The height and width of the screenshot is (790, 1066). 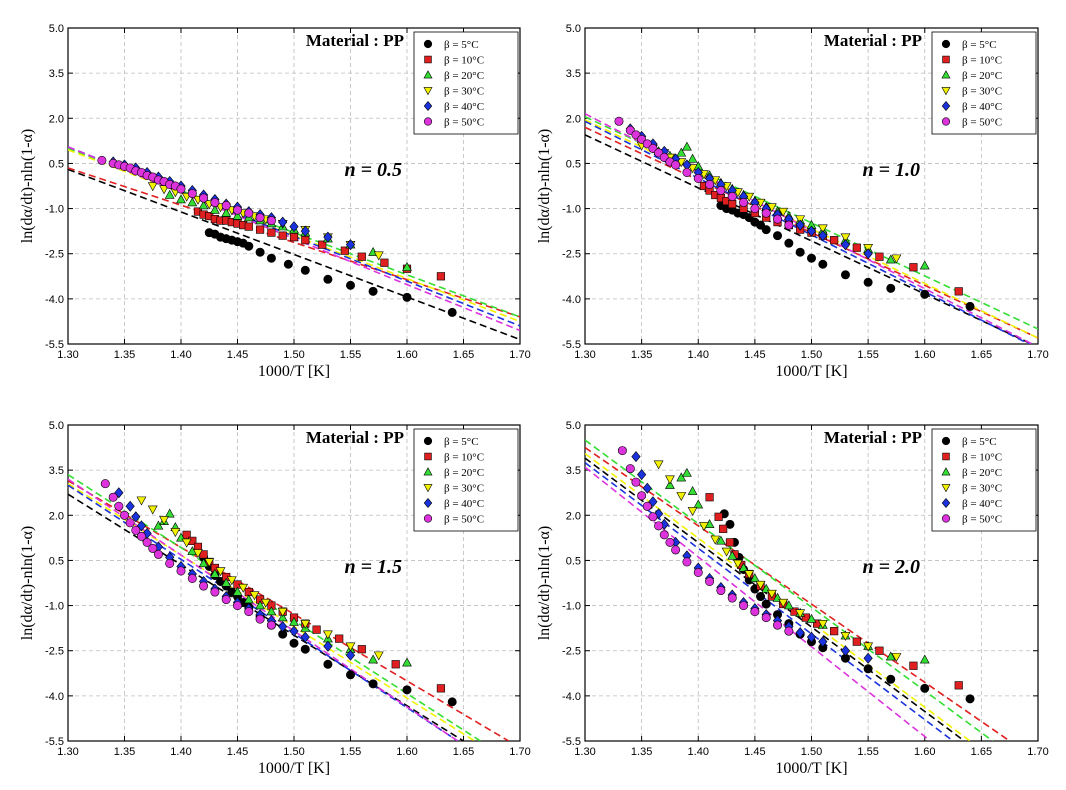 What do you see at coordinates (293, 355) in the screenshot?
I see `x-tick-label: 1.50` at bounding box center [293, 355].